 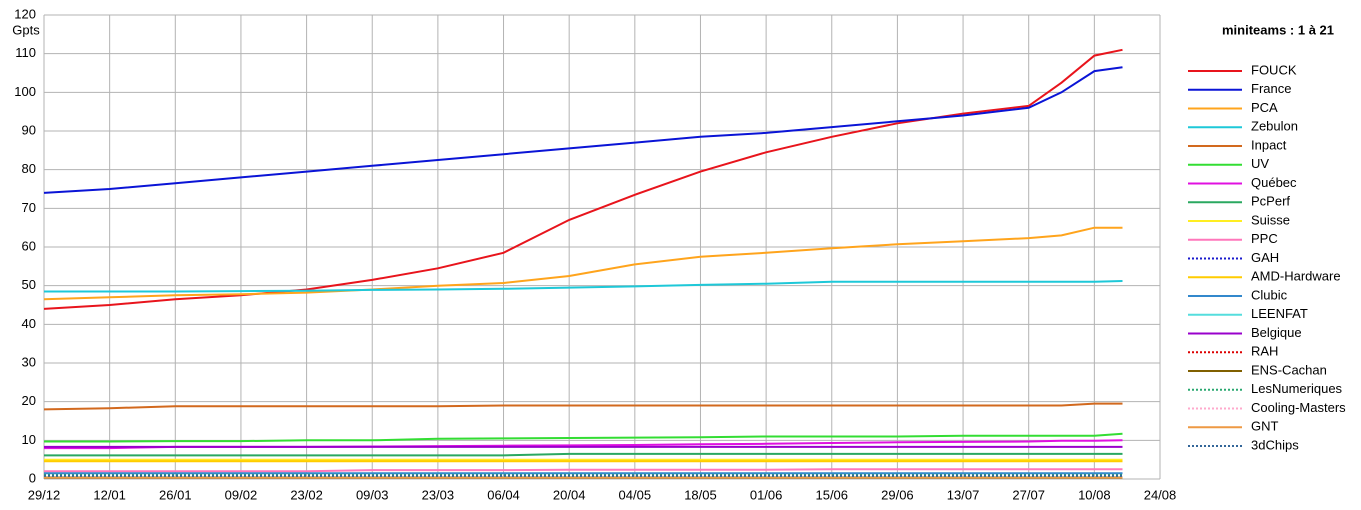 I want to click on x-tick-label: 24/08, so click(x=1160, y=494).